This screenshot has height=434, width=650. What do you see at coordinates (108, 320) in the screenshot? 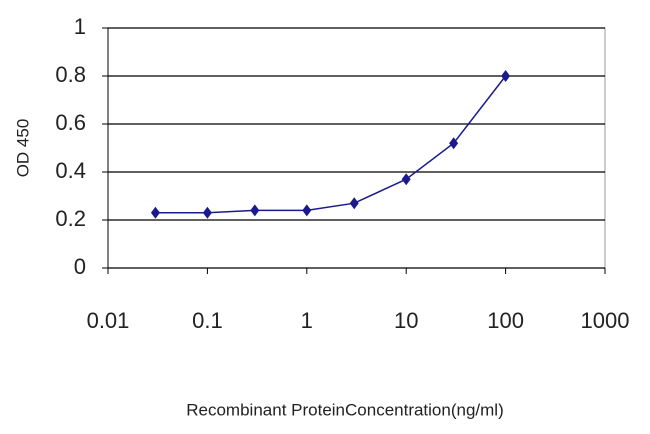
I see `x-tick-label: 0.01` at bounding box center [108, 320].